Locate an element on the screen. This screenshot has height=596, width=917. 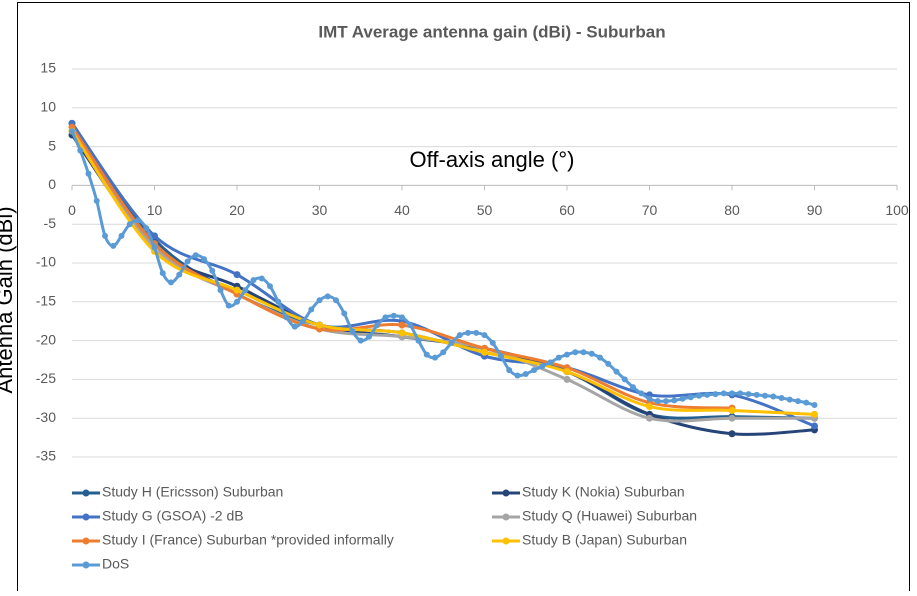
legend-label: Study G (GSOA) -2 dB is located at coordinates (173, 516).